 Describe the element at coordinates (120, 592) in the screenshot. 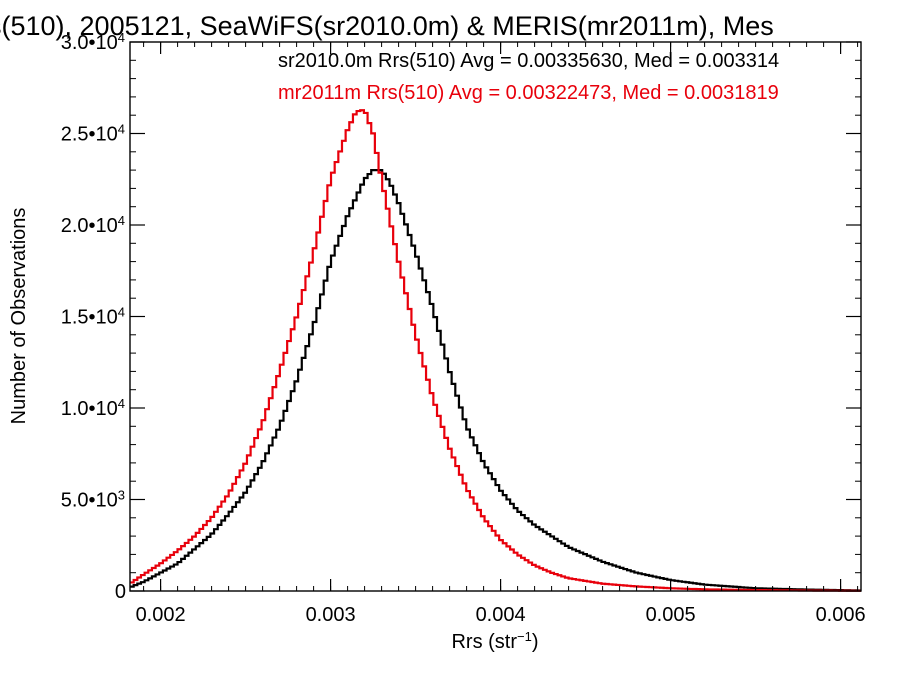

I see `y-tick-label: 0` at that location.